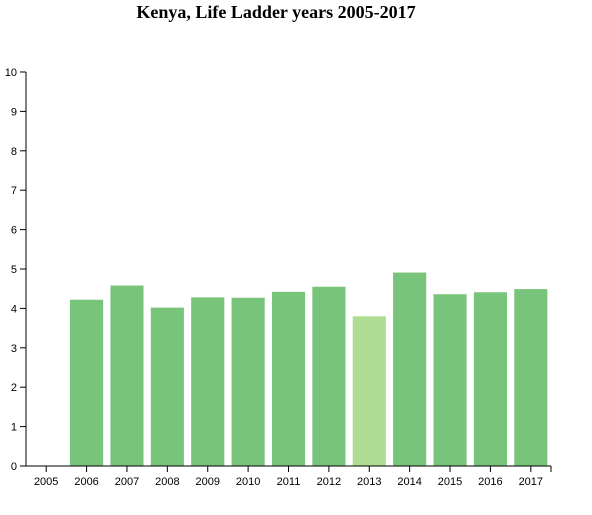  What do you see at coordinates (14, 467) in the screenshot?
I see `y-tick-label: 0` at bounding box center [14, 467].